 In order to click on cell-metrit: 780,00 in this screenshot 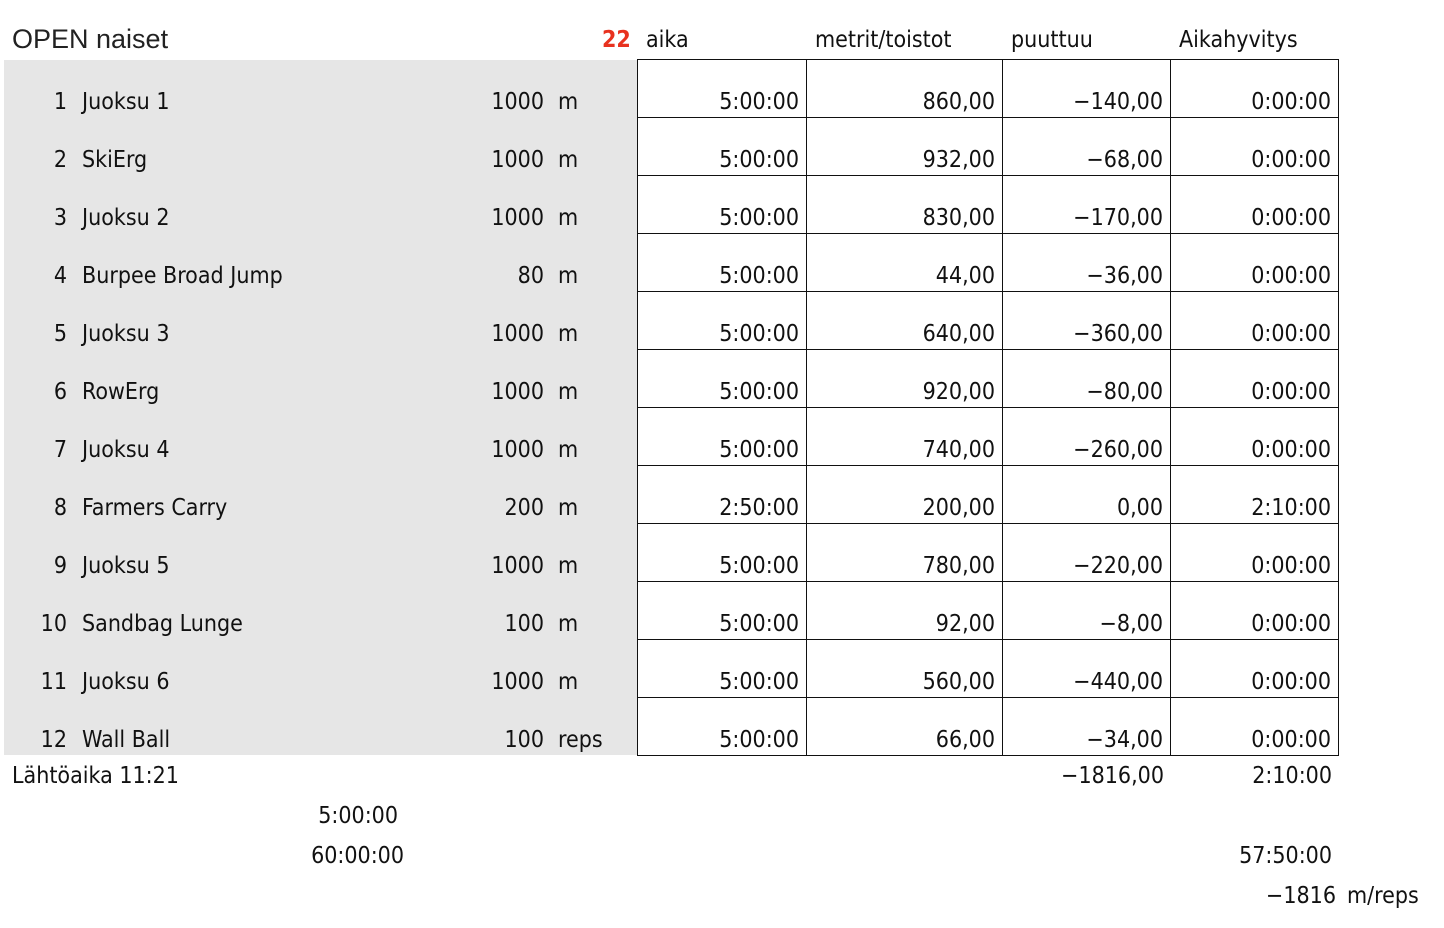, I will do `click(904, 552)`.